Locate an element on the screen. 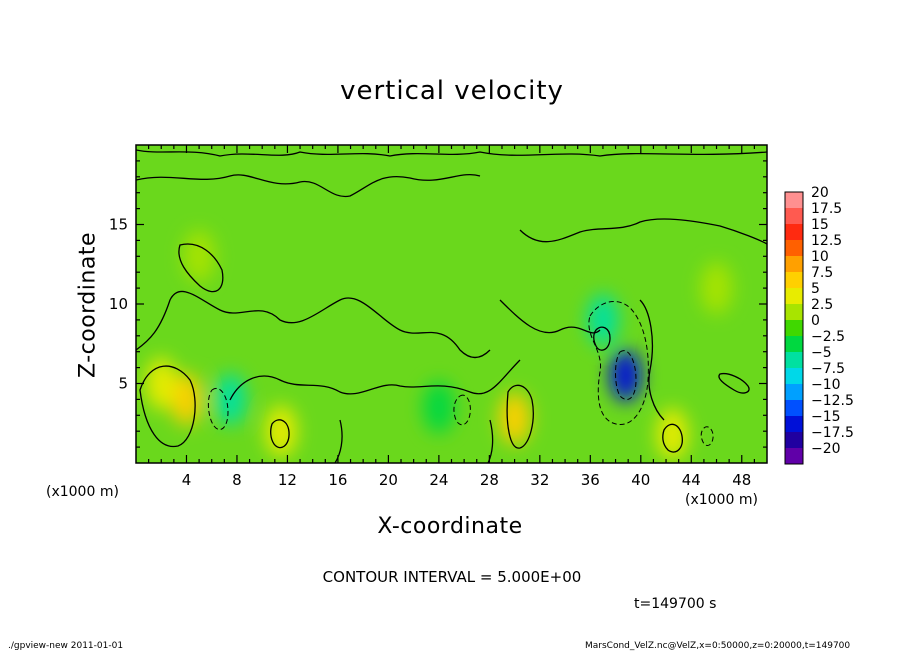 The height and width of the screenshot is (654, 904). x-unit-label-left: (x1000 m) is located at coordinates (82, 492).